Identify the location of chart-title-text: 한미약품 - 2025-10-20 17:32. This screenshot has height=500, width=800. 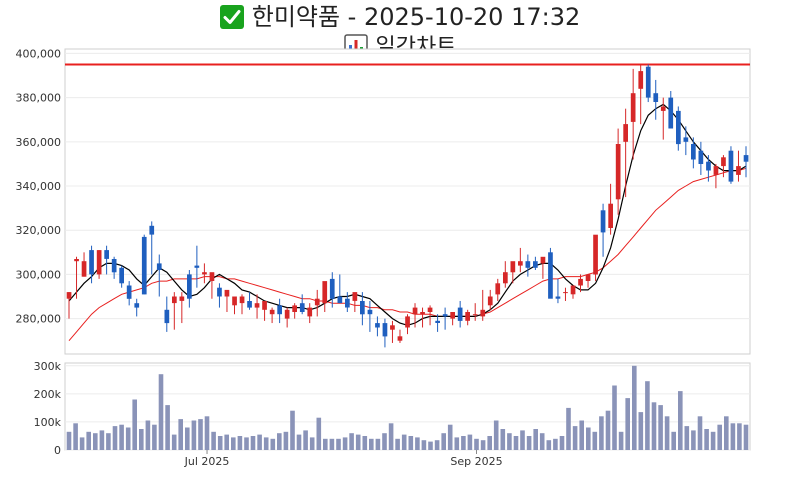
(416, 17).